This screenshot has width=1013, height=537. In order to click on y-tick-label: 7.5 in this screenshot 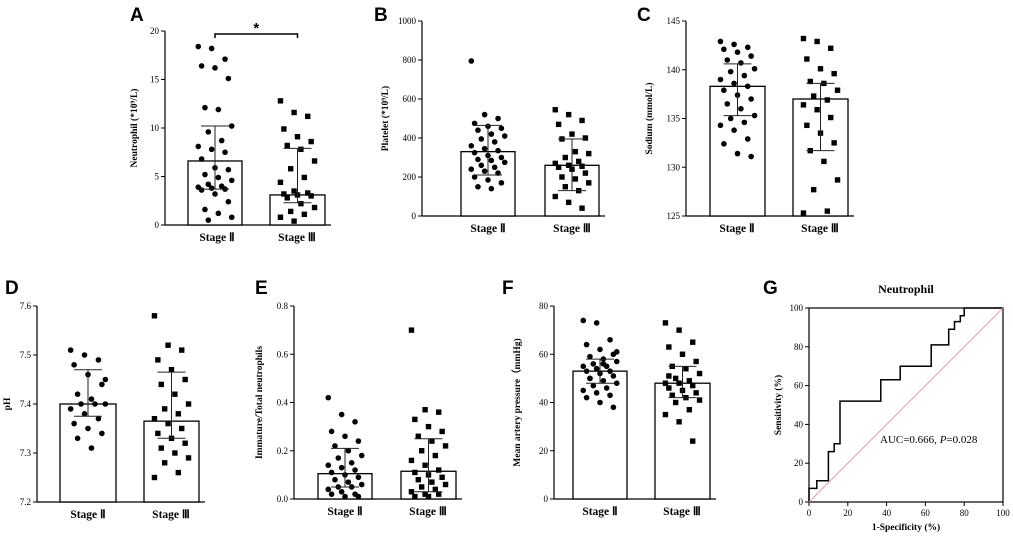, I will do `click(26, 355)`.